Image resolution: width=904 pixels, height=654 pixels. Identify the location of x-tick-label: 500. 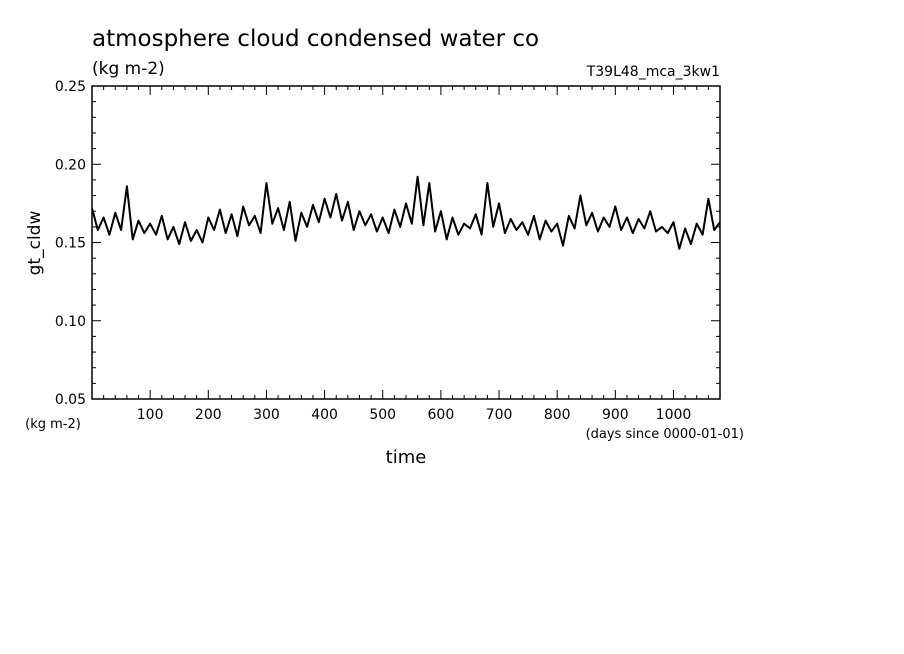
(382, 415).